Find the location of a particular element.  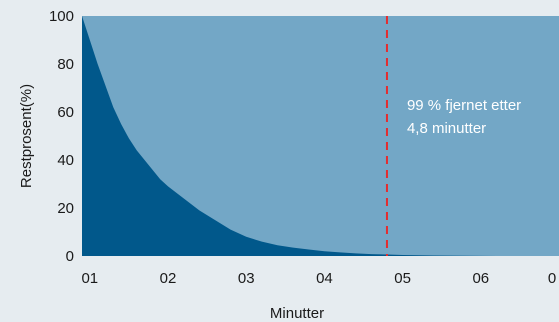

y-tick-label: 100 is located at coordinates (61, 16).